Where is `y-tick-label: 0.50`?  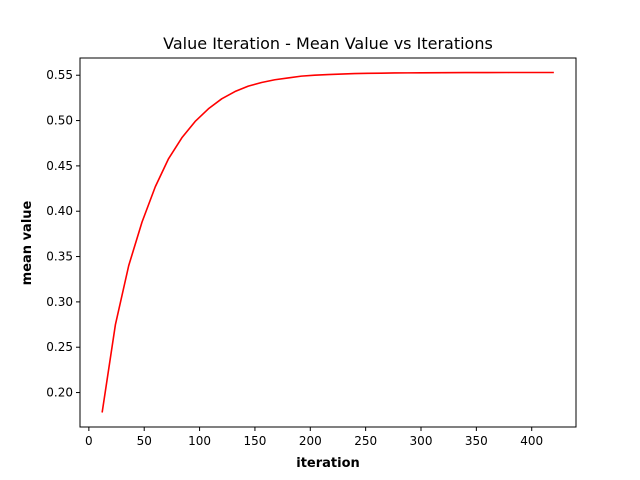 y-tick-label: 0.50 is located at coordinates (59, 121).